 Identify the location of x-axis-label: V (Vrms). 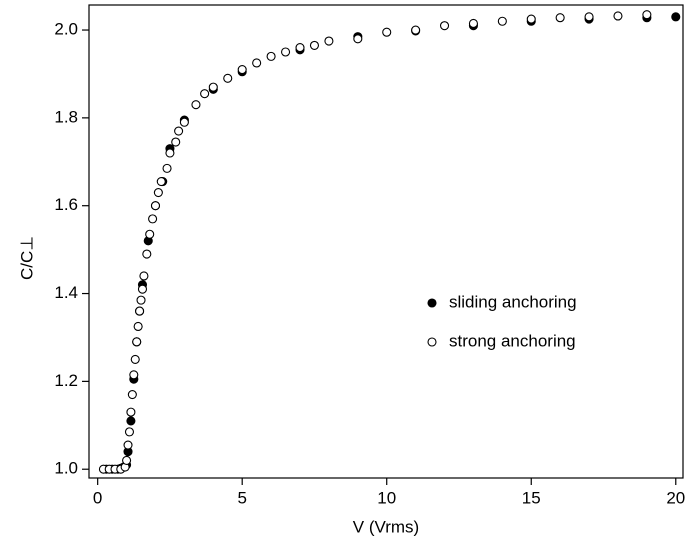
(386, 526).